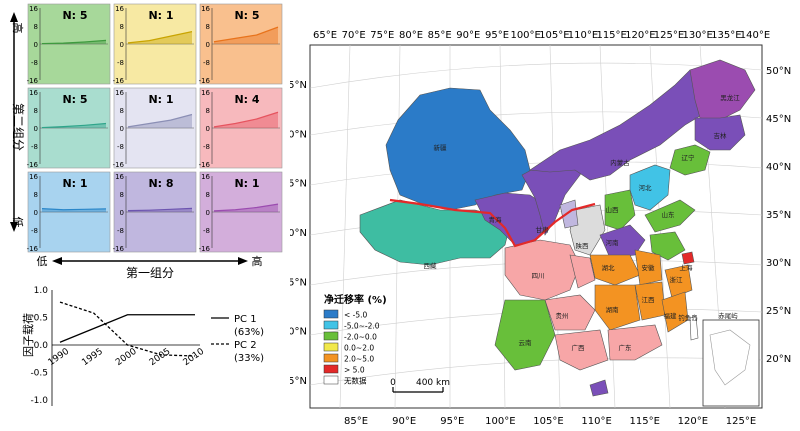 Image resolution: width=800 pixels, height=431 pixels. I want to click on bottom-longitude-label: 110°E, so click(596, 421).